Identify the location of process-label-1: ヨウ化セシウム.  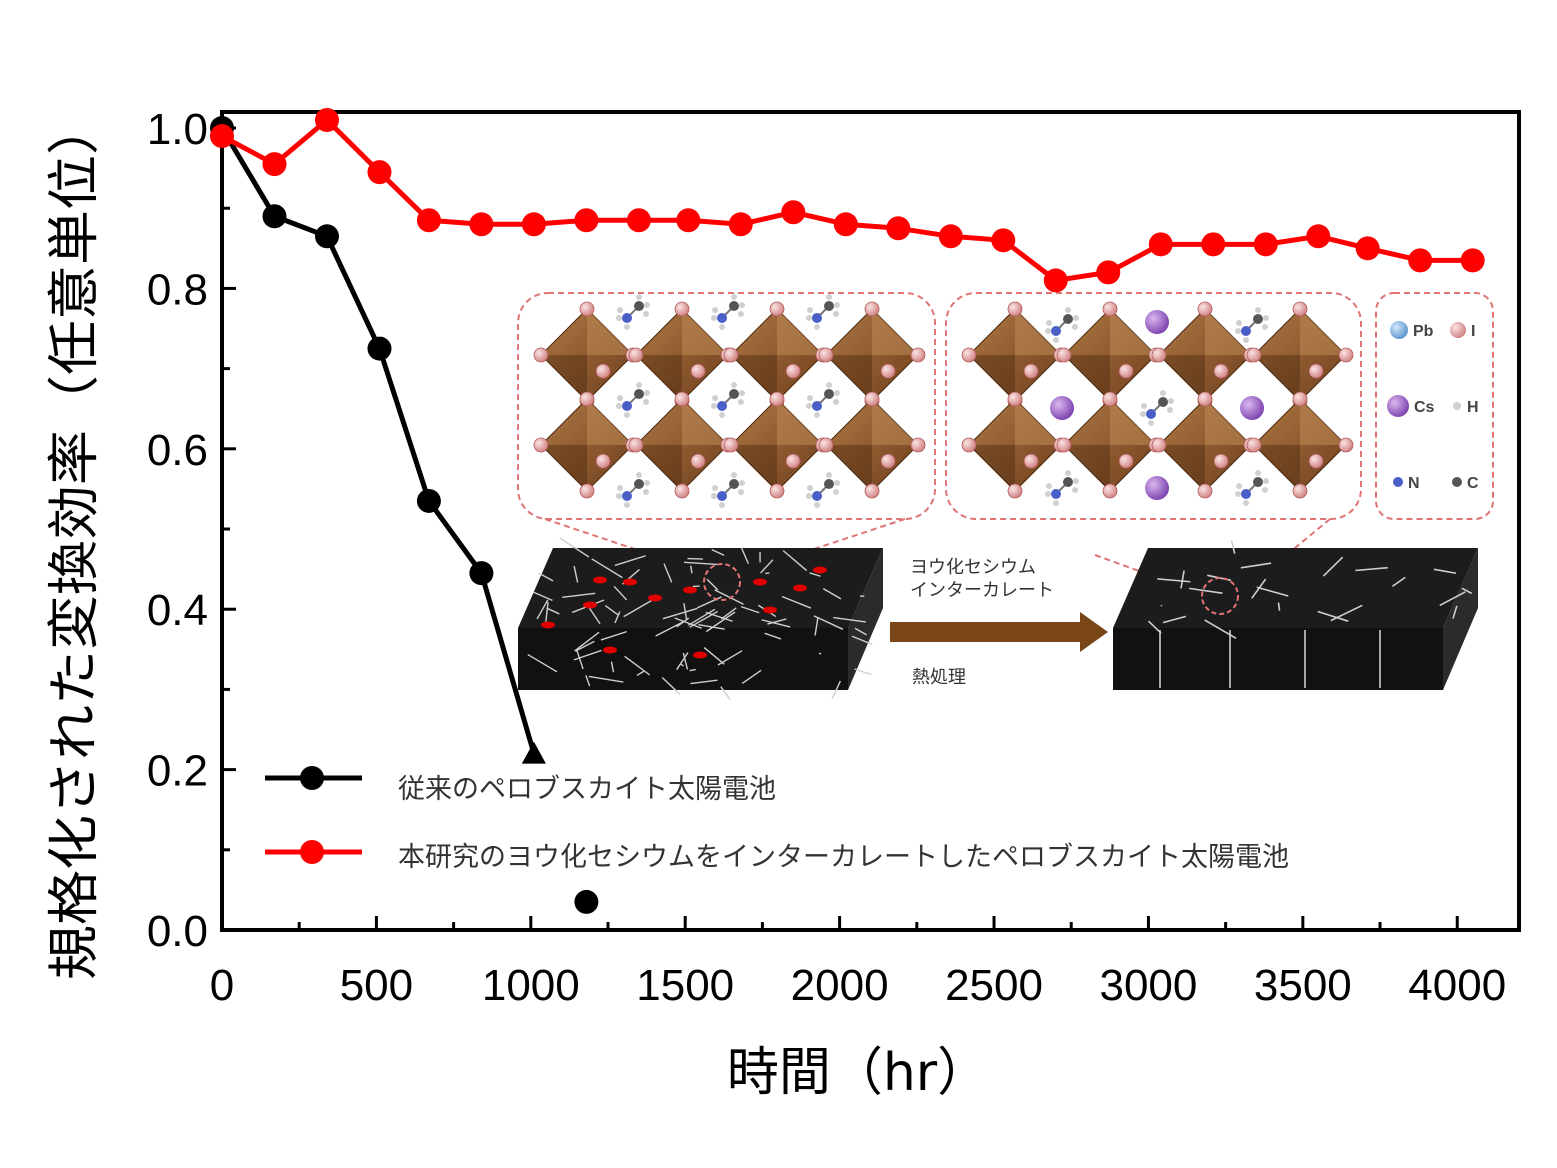
(973, 567).